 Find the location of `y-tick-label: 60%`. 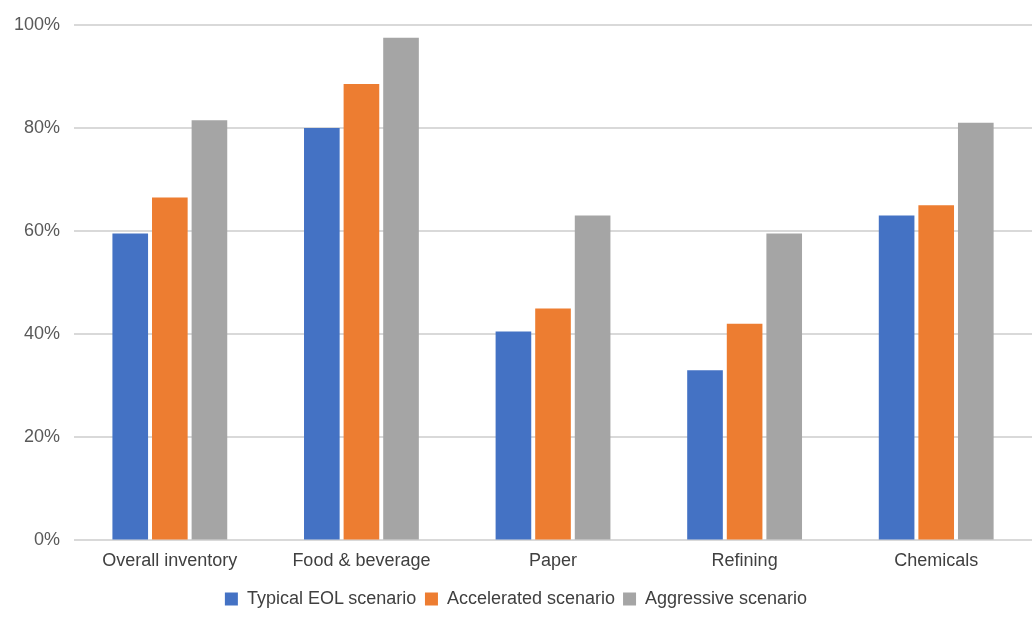

y-tick-label: 60% is located at coordinates (42, 230).